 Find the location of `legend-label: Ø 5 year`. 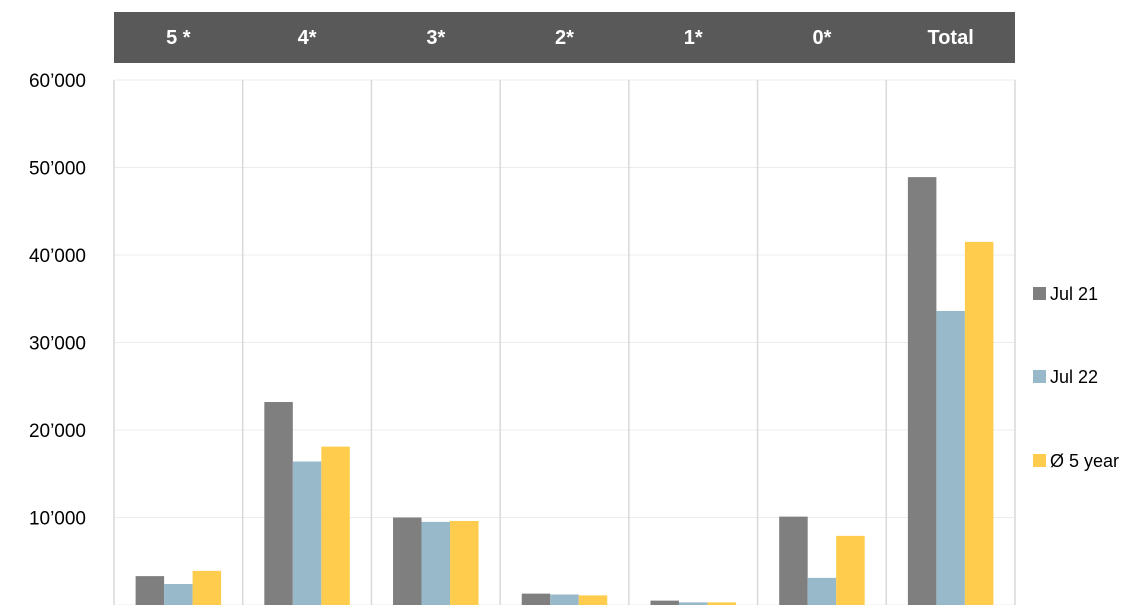

legend-label: Ø 5 year is located at coordinates (1084, 461).